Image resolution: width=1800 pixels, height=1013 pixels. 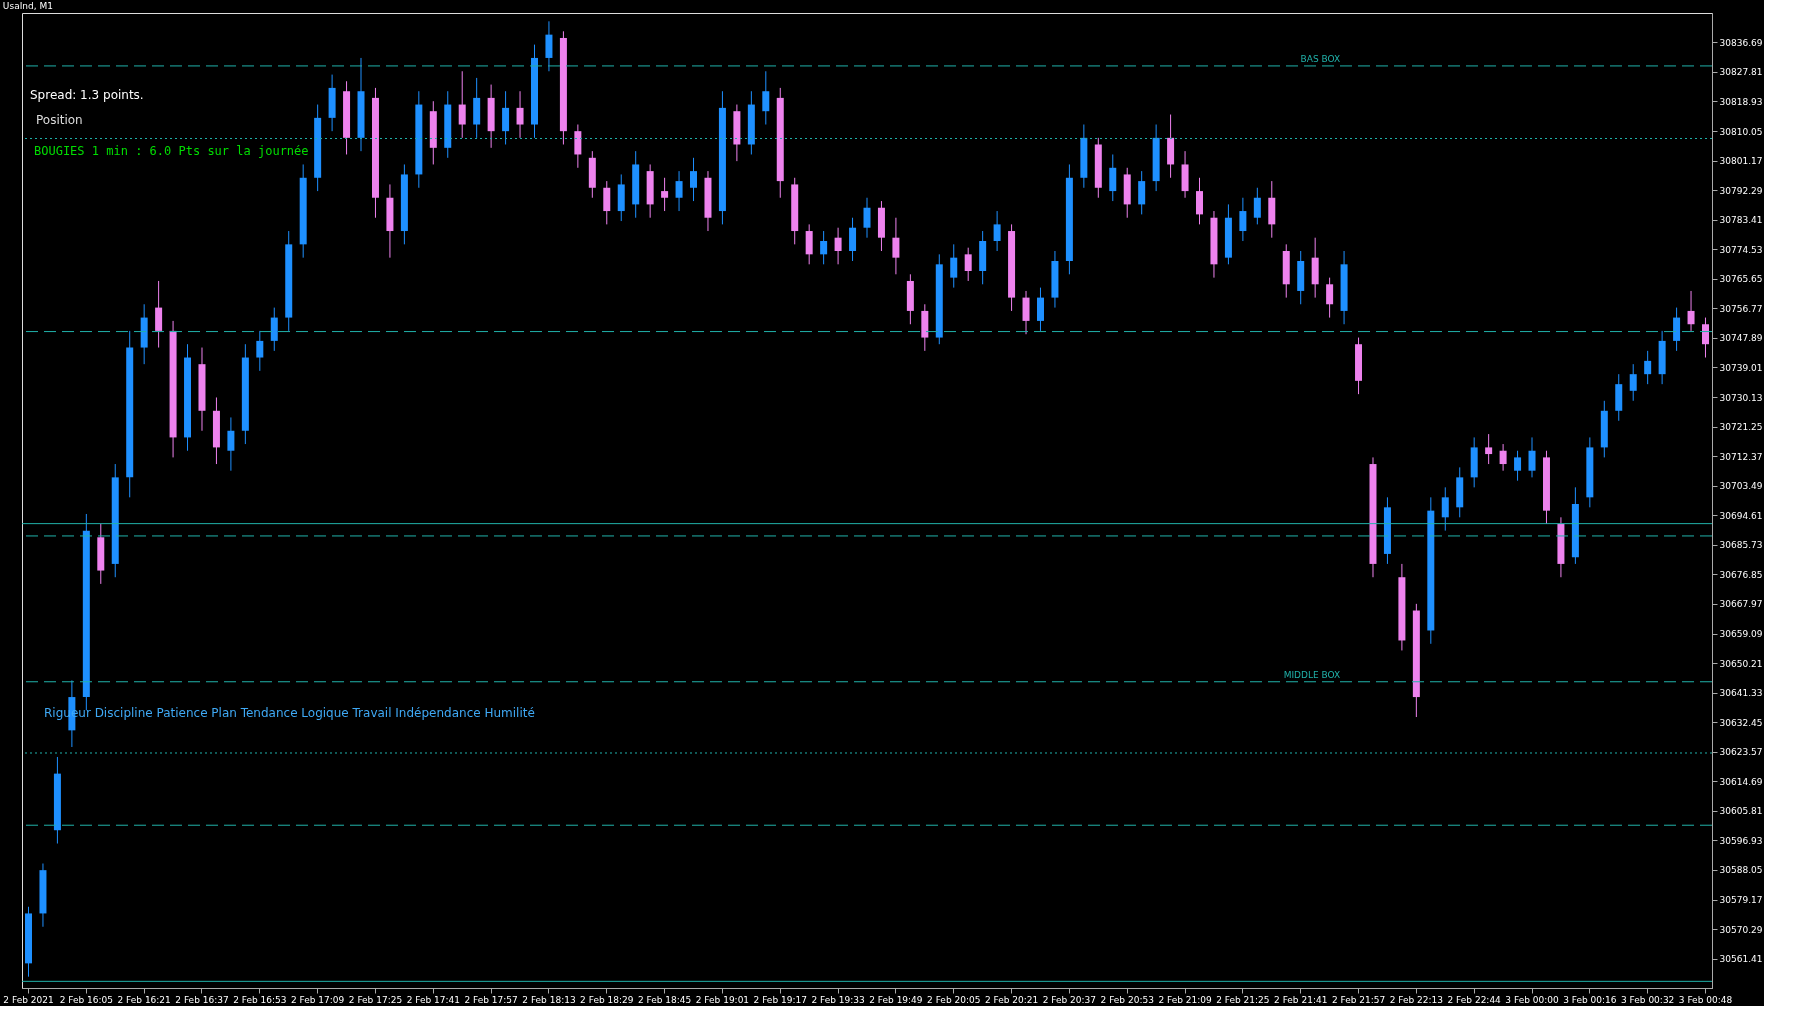 I want to click on y-tick-label: 30641.33, so click(x=1741, y=693).